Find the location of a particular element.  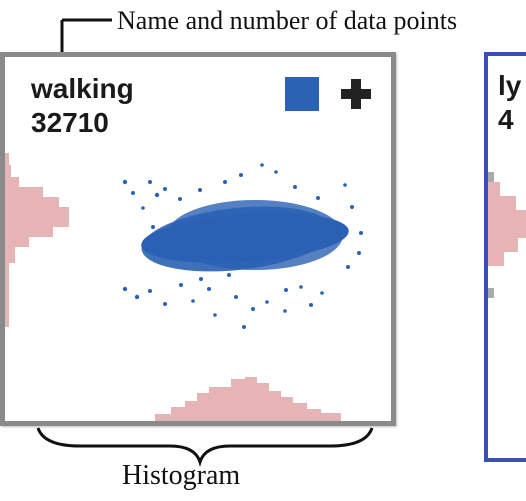

data-point-count: 32710 is located at coordinates (70, 122).